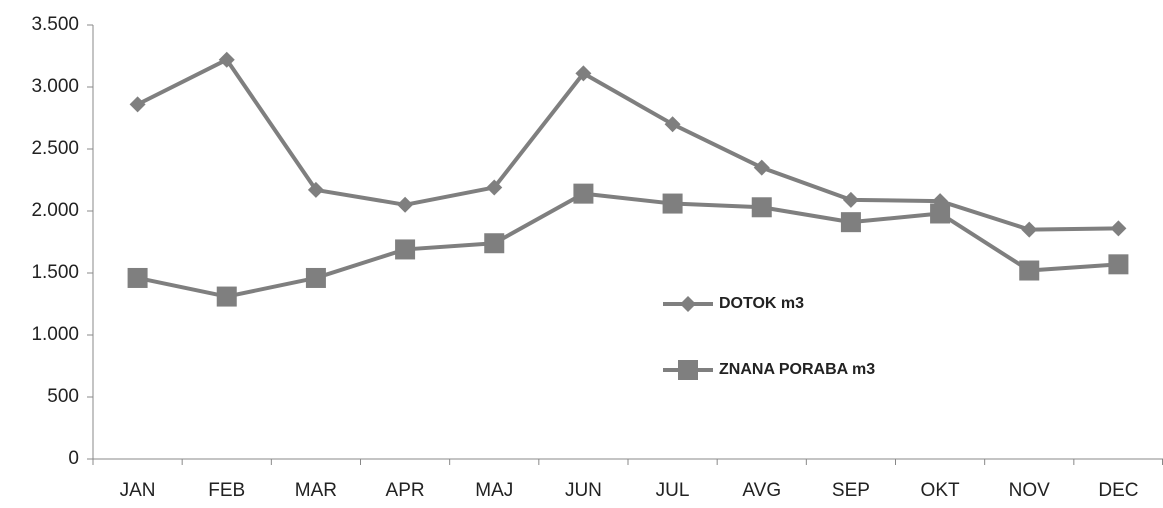  Describe the element at coordinates (761, 303) in the screenshot. I see `legend-label: DOTOK m3` at that location.